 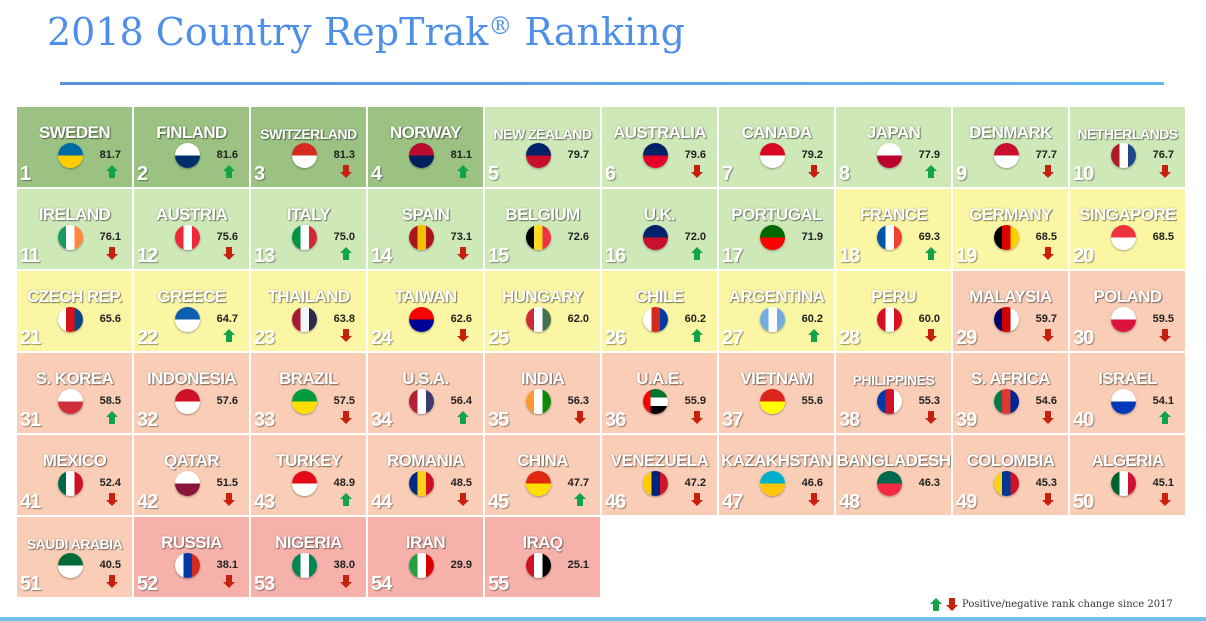 What do you see at coordinates (227, 319) in the screenshot?
I see `score: 64.7` at bounding box center [227, 319].